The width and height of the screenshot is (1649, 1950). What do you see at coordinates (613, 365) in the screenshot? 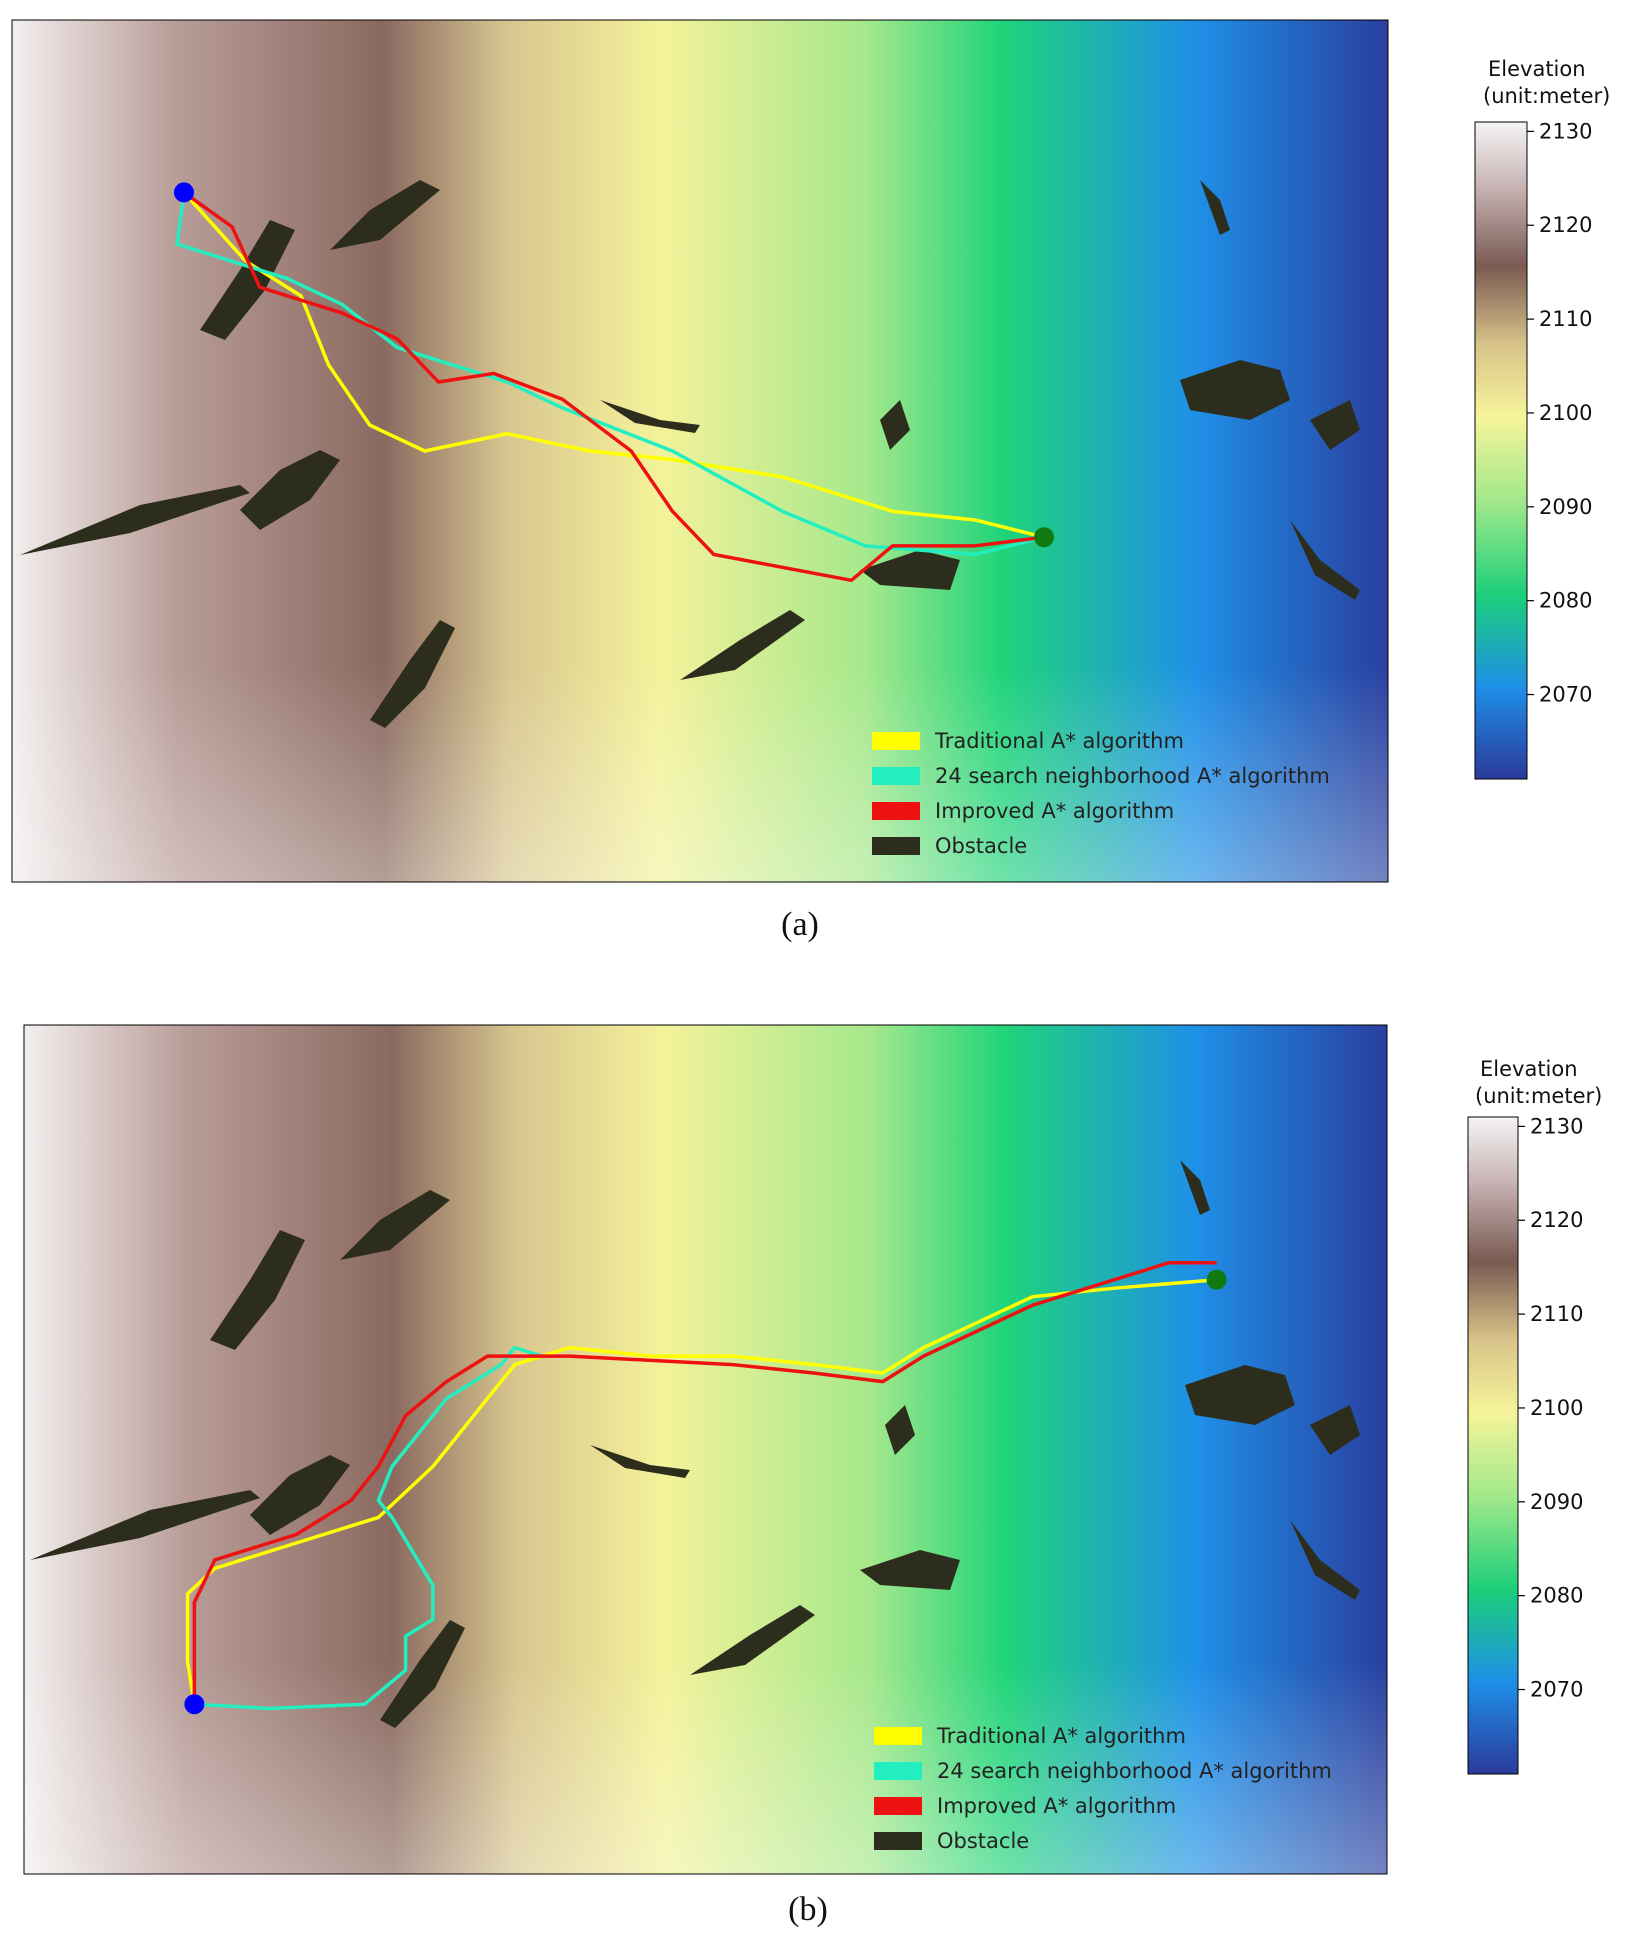
I see `traditional-path` at bounding box center [613, 365].